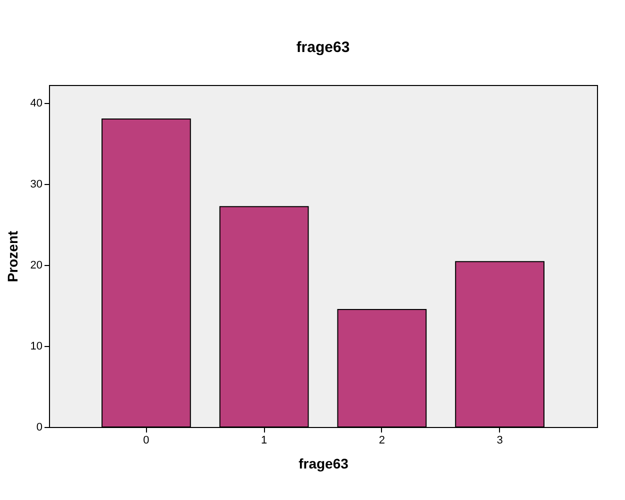 The width and height of the screenshot is (625, 500). I want to click on y-tick-label: 30, so click(36, 184).